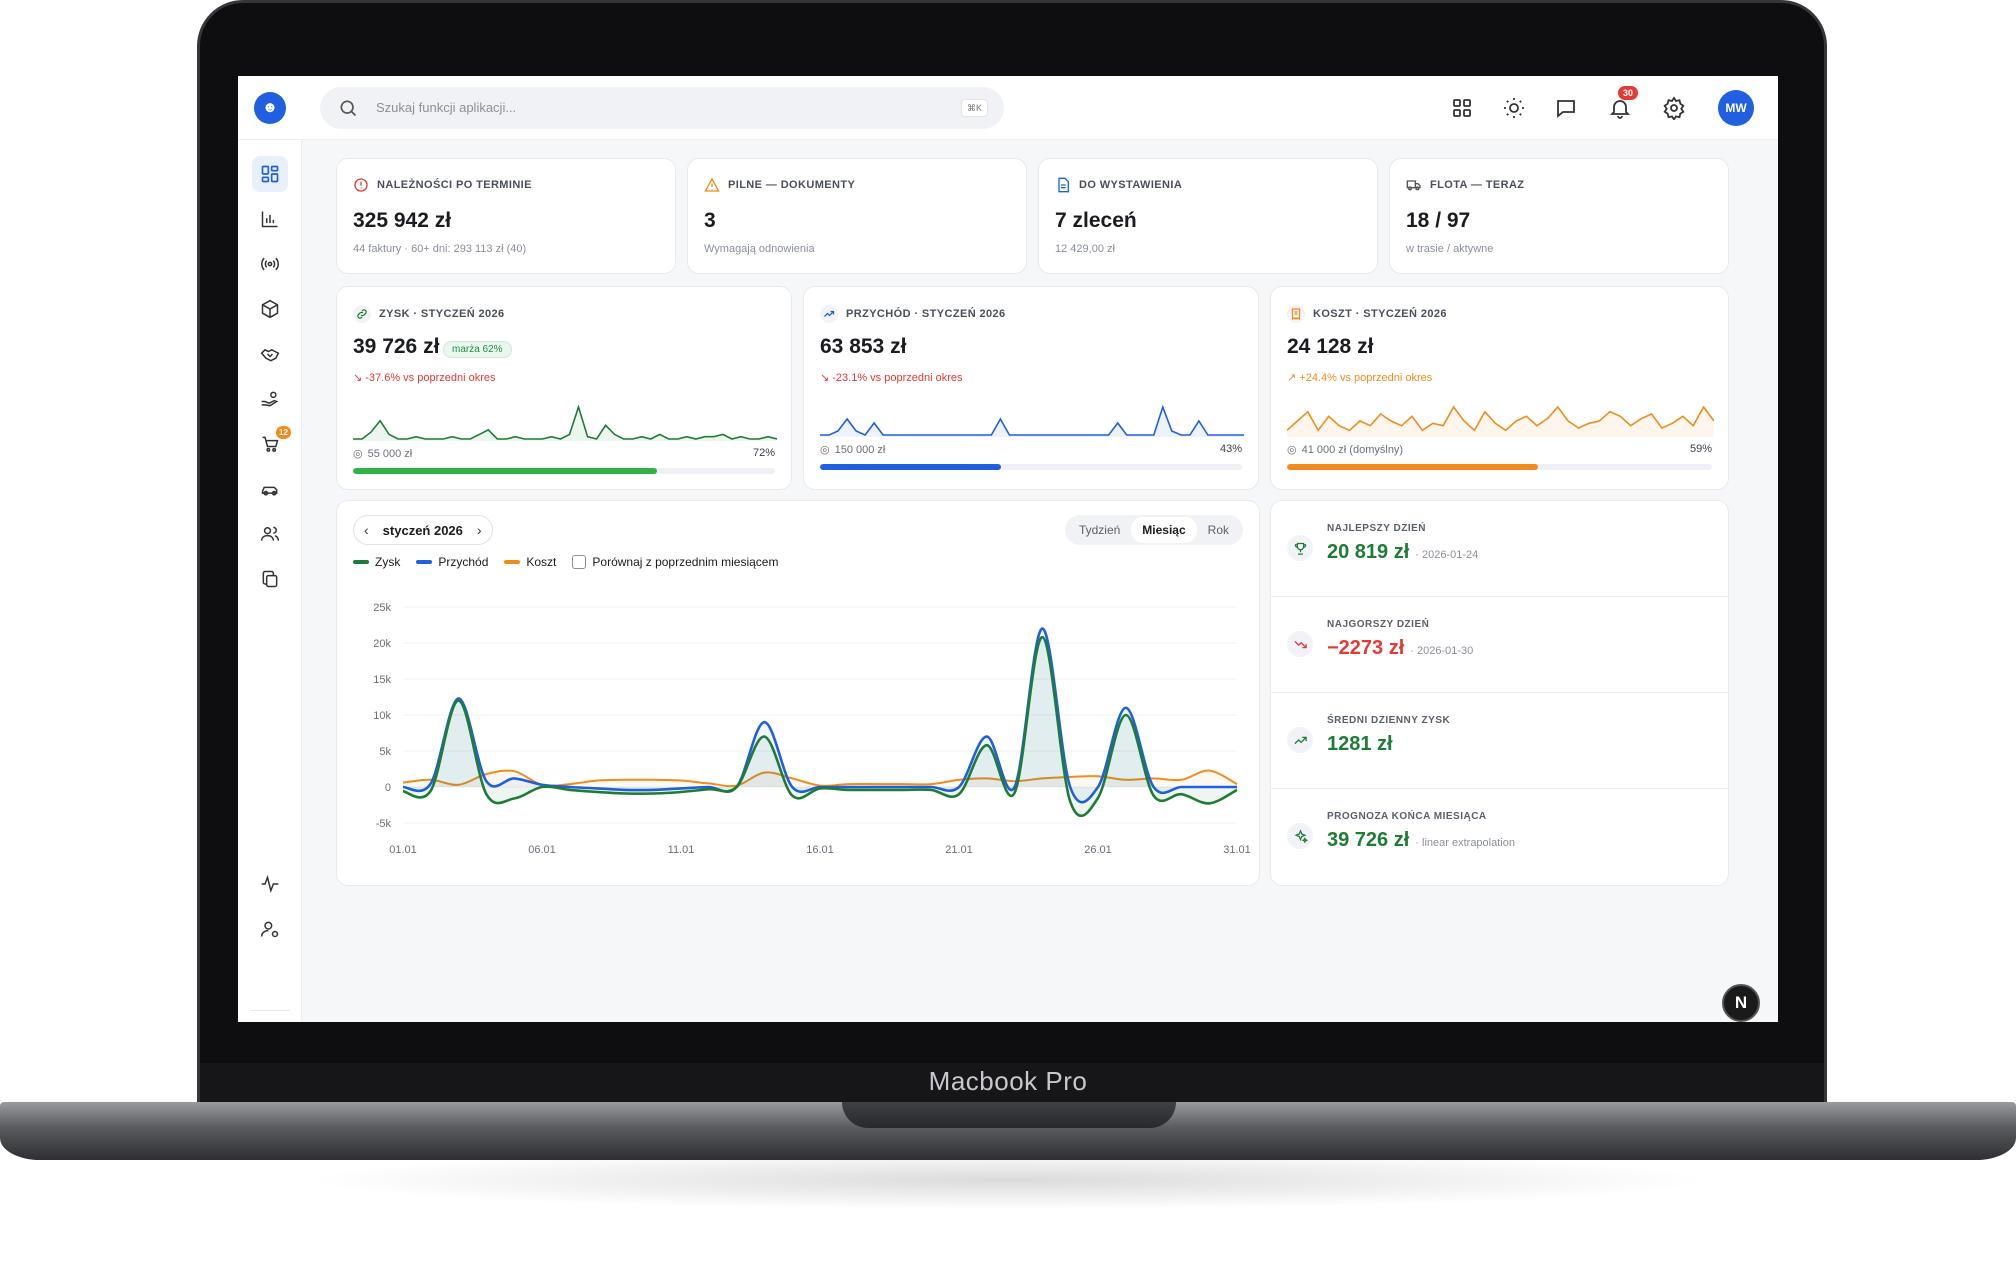 Image resolution: width=2016 pixels, height=1270 pixels. What do you see at coordinates (779, 185) in the screenshot?
I see `kpi-card-header: PILNE — DOKUMENTY` at bounding box center [779, 185].